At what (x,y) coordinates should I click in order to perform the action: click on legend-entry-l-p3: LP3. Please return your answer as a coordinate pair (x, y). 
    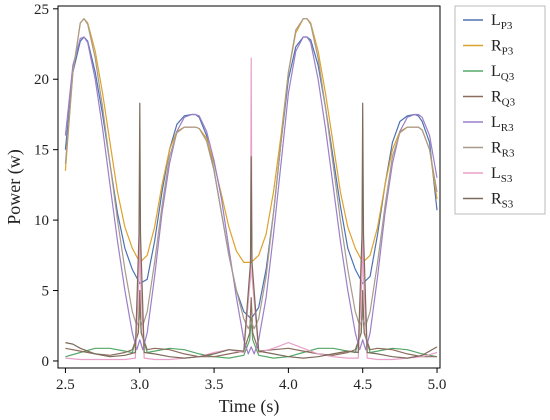
    Looking at the image, I should click on (502, 22).